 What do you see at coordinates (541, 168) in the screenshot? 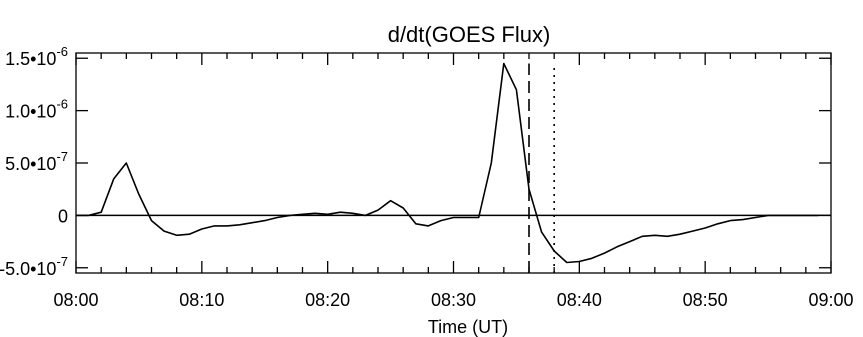
I see `vertical-markers` at bounding box center [541, 168].